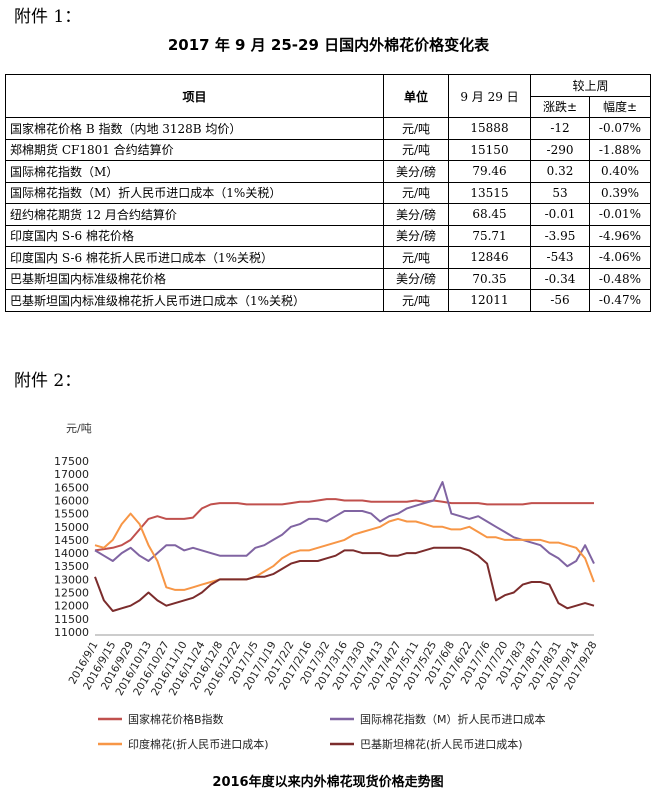  What do you see at coordinates (560, 128) in the screenshot?
I see `table-cell: -12` at bounding box center [560, 128].